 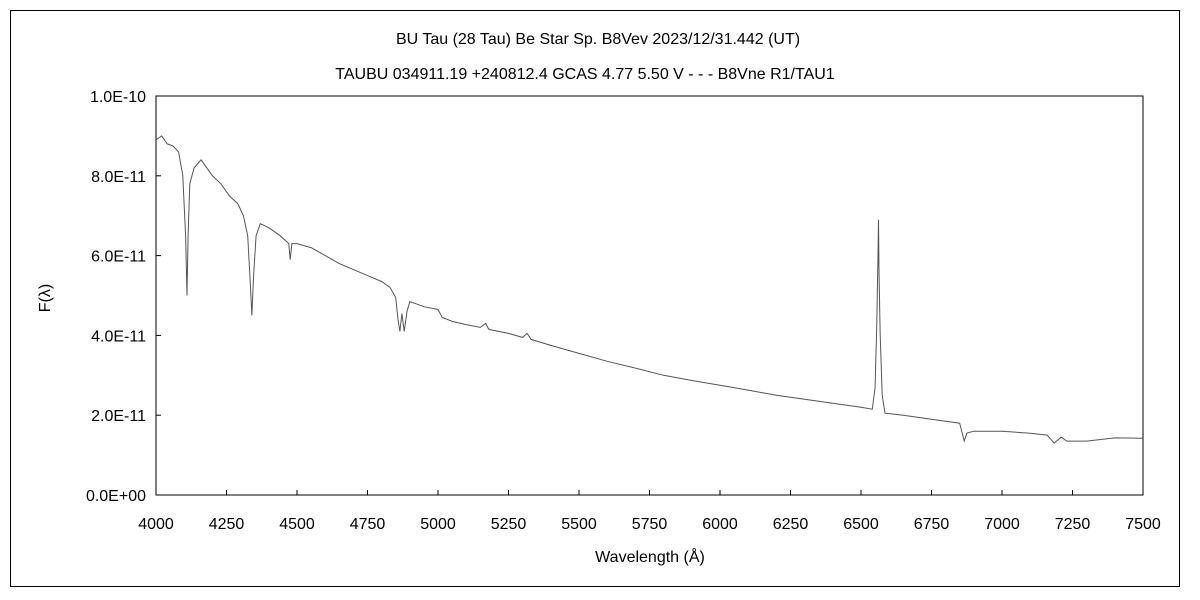 What do you see at coordinates (368, 524) in the screenshot?
I see `x-tick-label: 4750` at bounding box center [368, 524].